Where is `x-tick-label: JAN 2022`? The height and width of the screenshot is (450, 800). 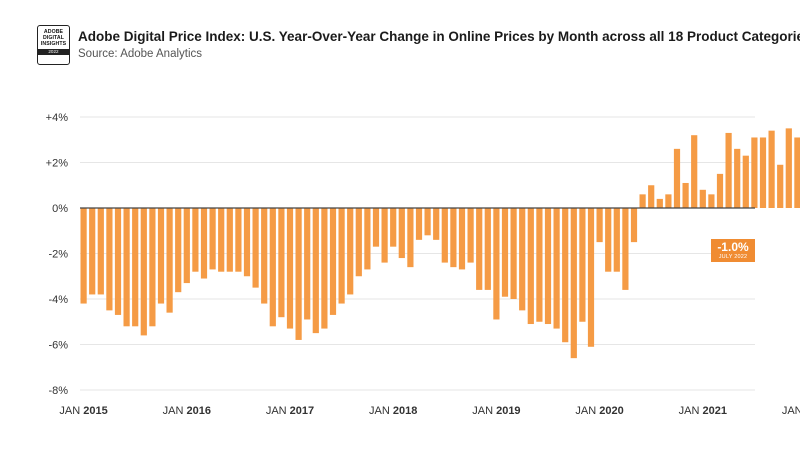
x-tick-label: JAN 2022 is located at coordinates (791, 411).